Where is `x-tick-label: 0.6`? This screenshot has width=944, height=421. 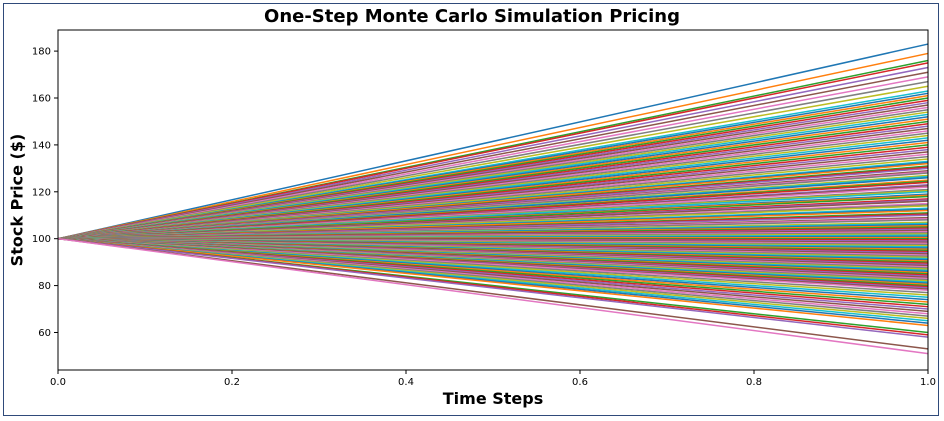
x-tick-label: 0.6 is located at coordinates (580, 382).